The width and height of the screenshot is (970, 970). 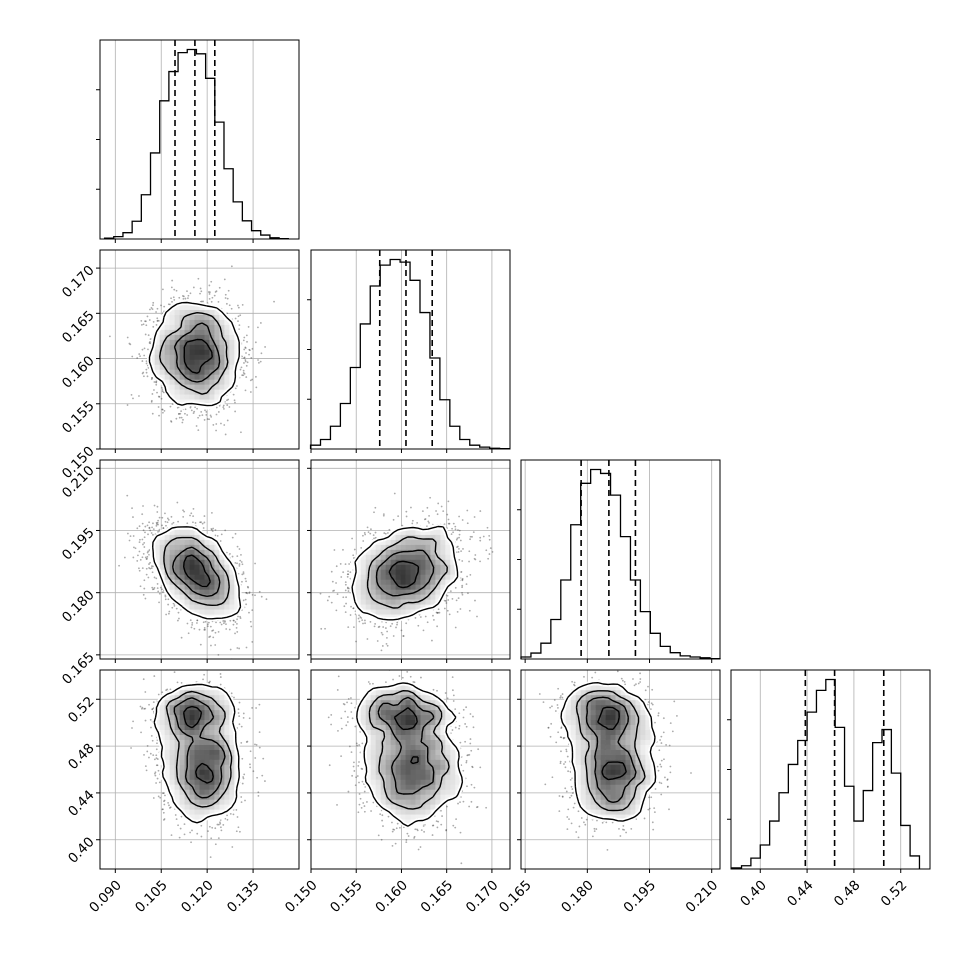 I want to click on grid, so click(x=830, y=769).